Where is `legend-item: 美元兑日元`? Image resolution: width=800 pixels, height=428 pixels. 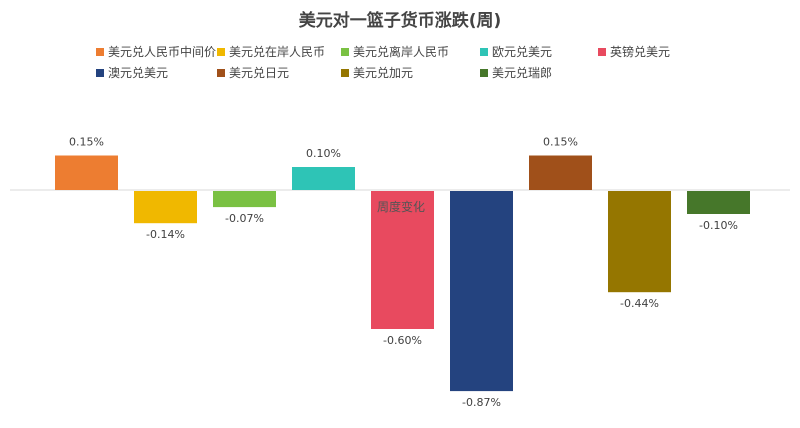 legend-item: 美元兑日元 is located at coordinates (253, 72).